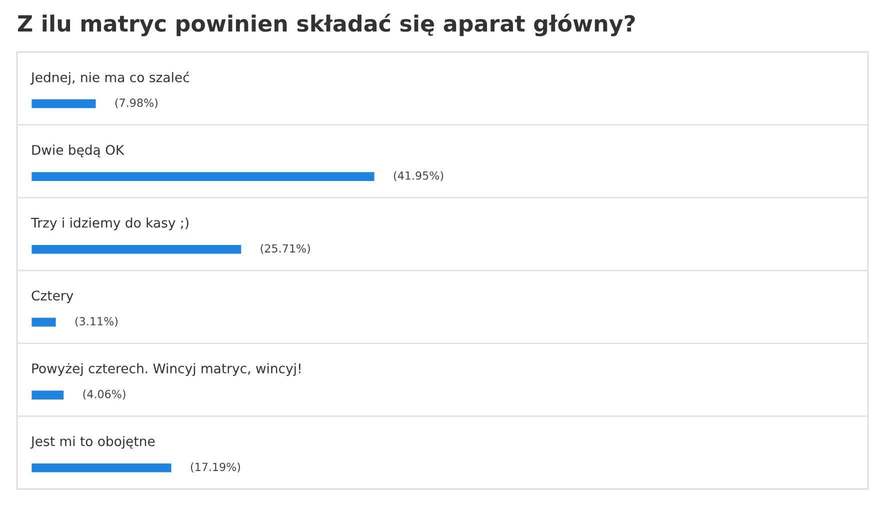 This screenshot has height=509, width=893. I want to click on chart-title: Z ilu matryc powinien składać się aparat główny?, so click(326, 25).